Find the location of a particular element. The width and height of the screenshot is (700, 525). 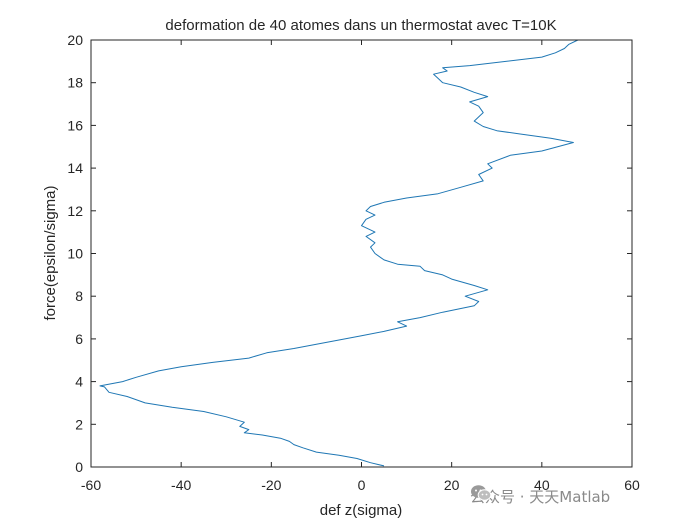

y-tick-label: 6 is located at coordinates (79, 339).